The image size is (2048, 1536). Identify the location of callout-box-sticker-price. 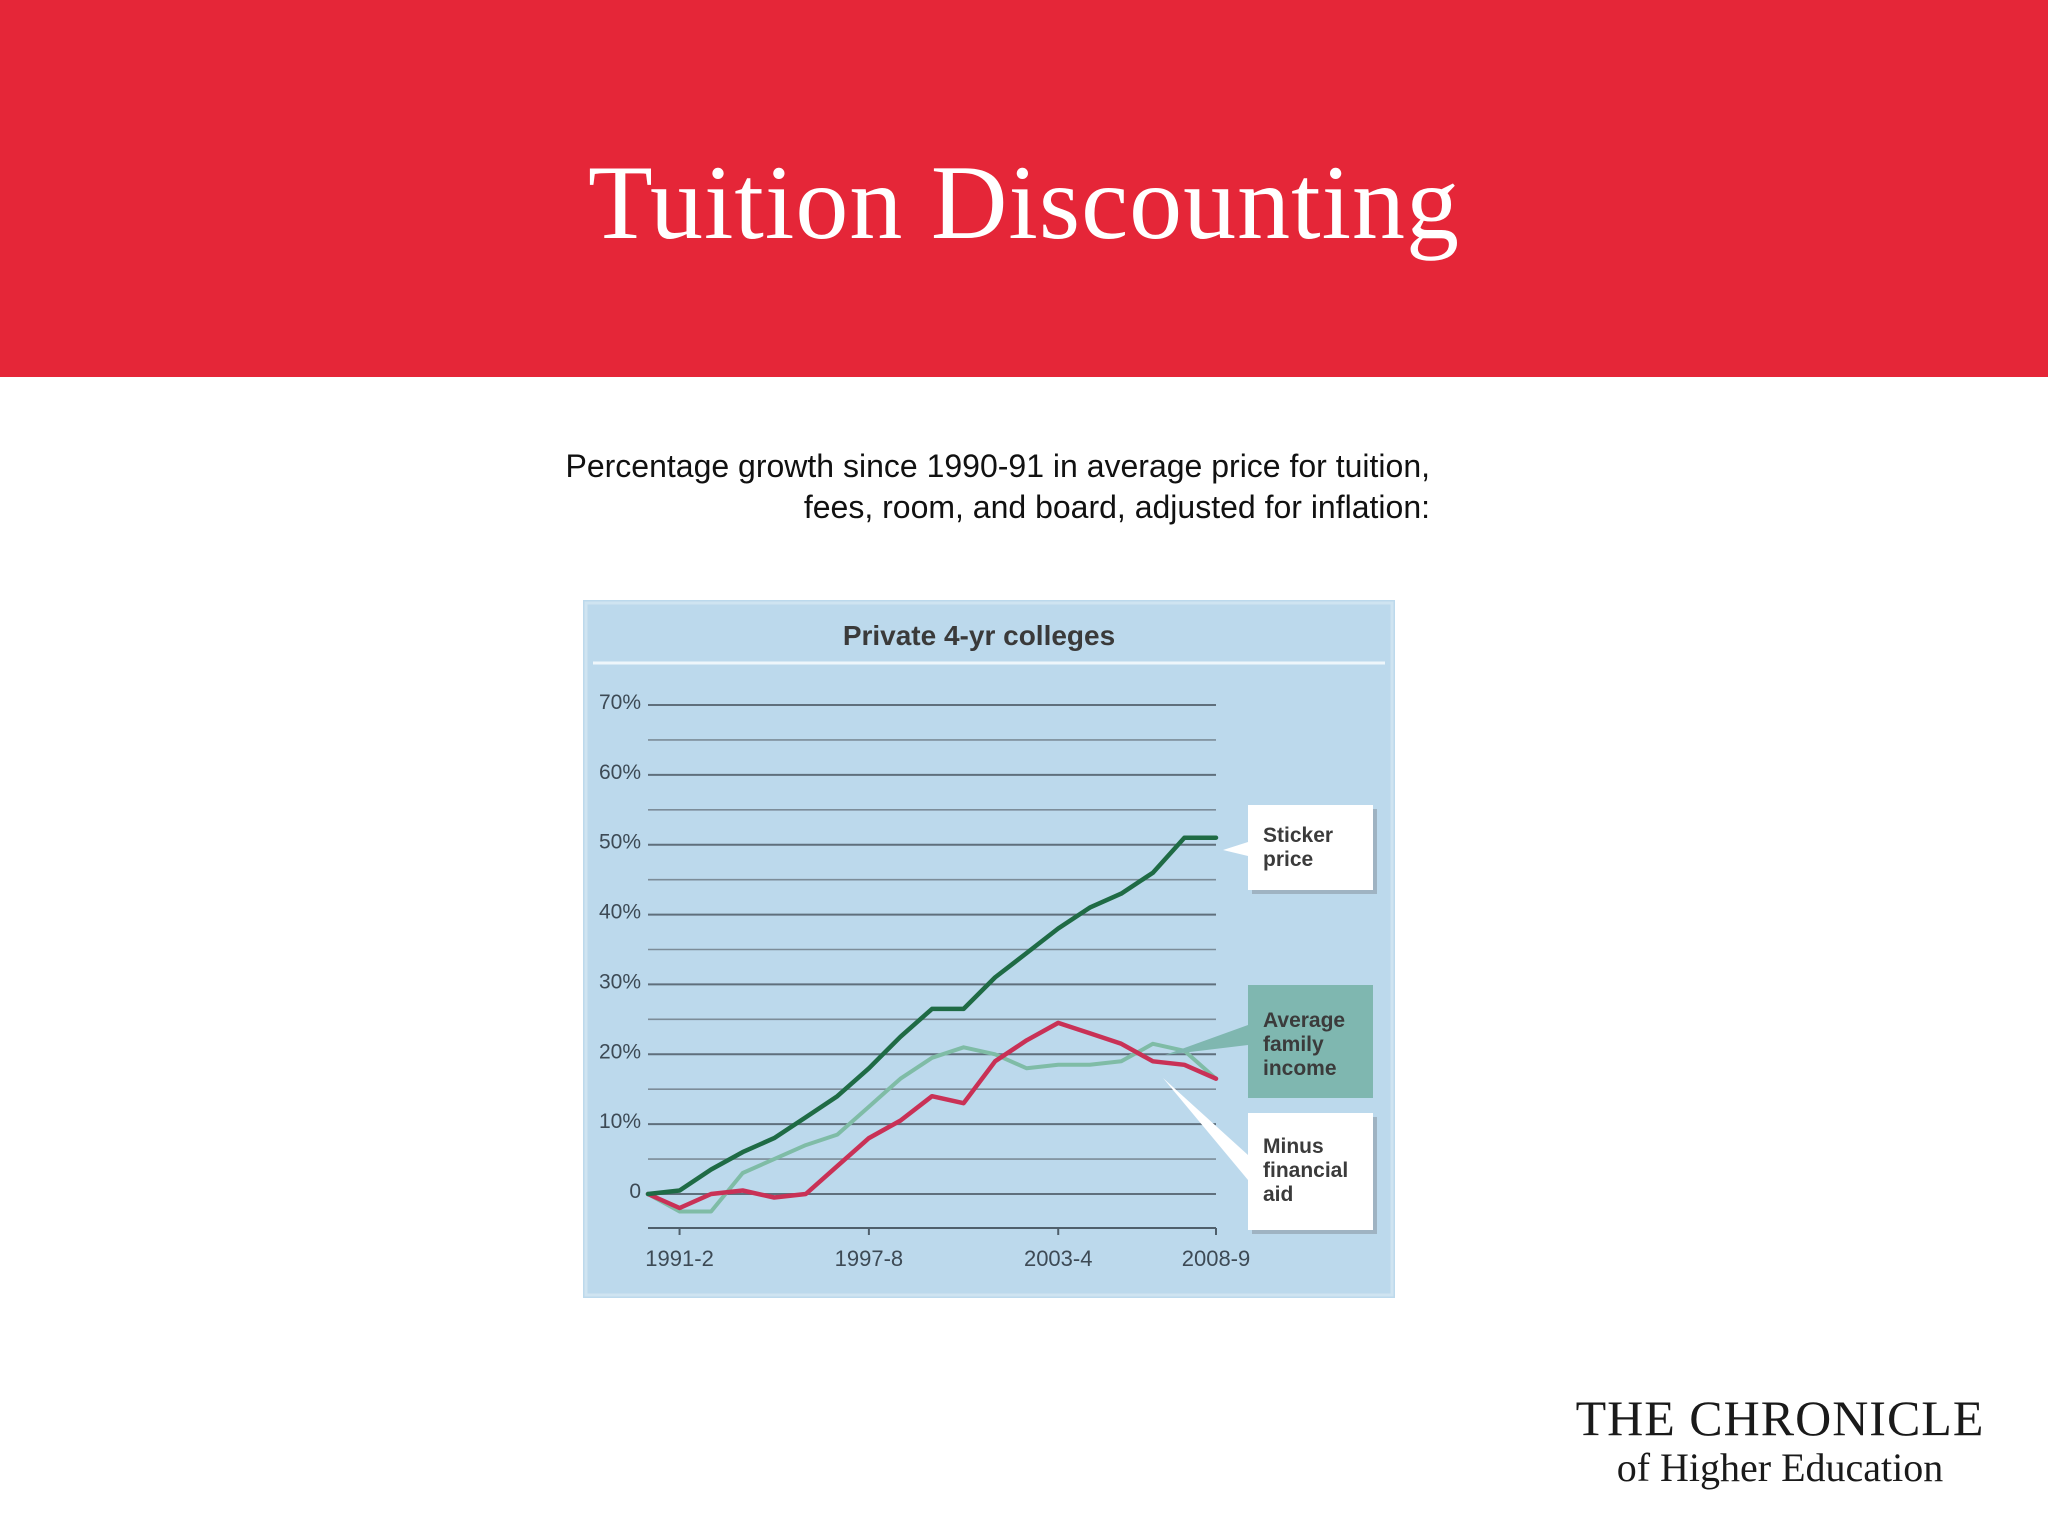
(1310, 847).